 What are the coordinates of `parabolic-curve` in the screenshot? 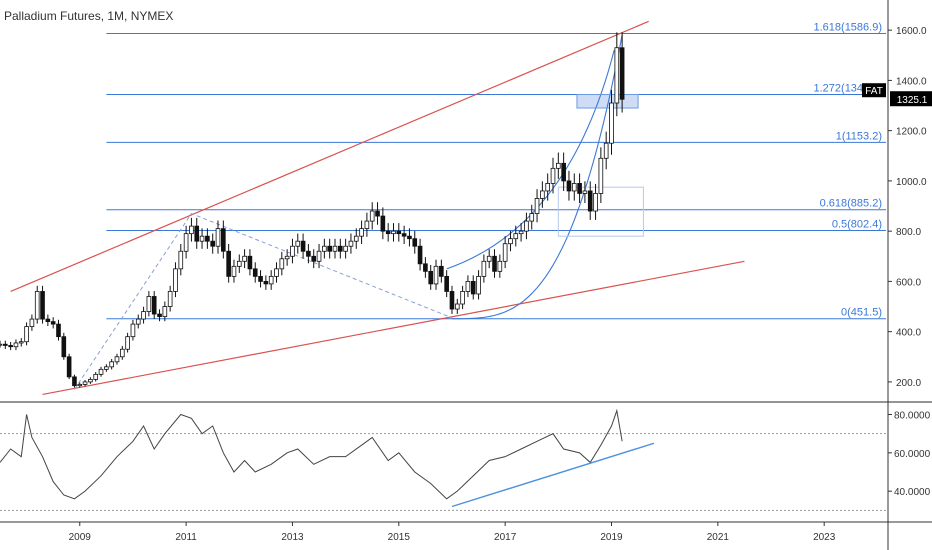 It's located at (537, 177).